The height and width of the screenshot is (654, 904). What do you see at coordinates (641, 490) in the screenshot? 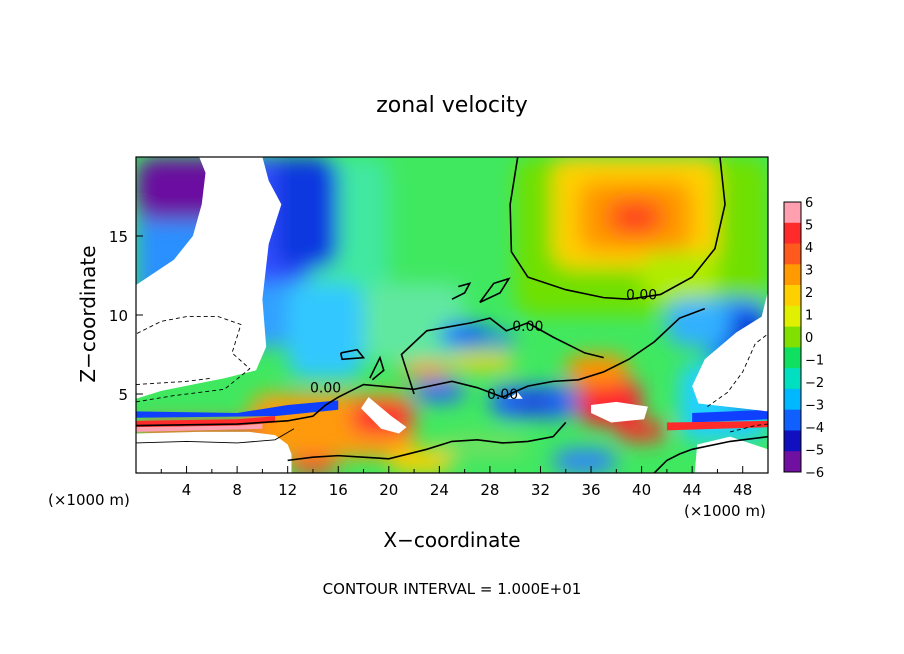
I see `x-tick-label: 40` at bounding box center [641, 490].